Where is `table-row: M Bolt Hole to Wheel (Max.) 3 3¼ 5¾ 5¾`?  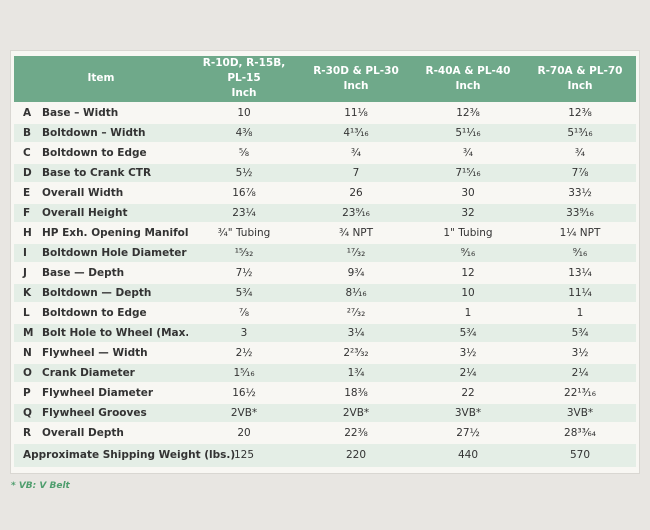
table-row: M Bolt Hole to Wheel (Max.) 3 3¼ 5¾ 5¾ is located at coordinates (325, 332).